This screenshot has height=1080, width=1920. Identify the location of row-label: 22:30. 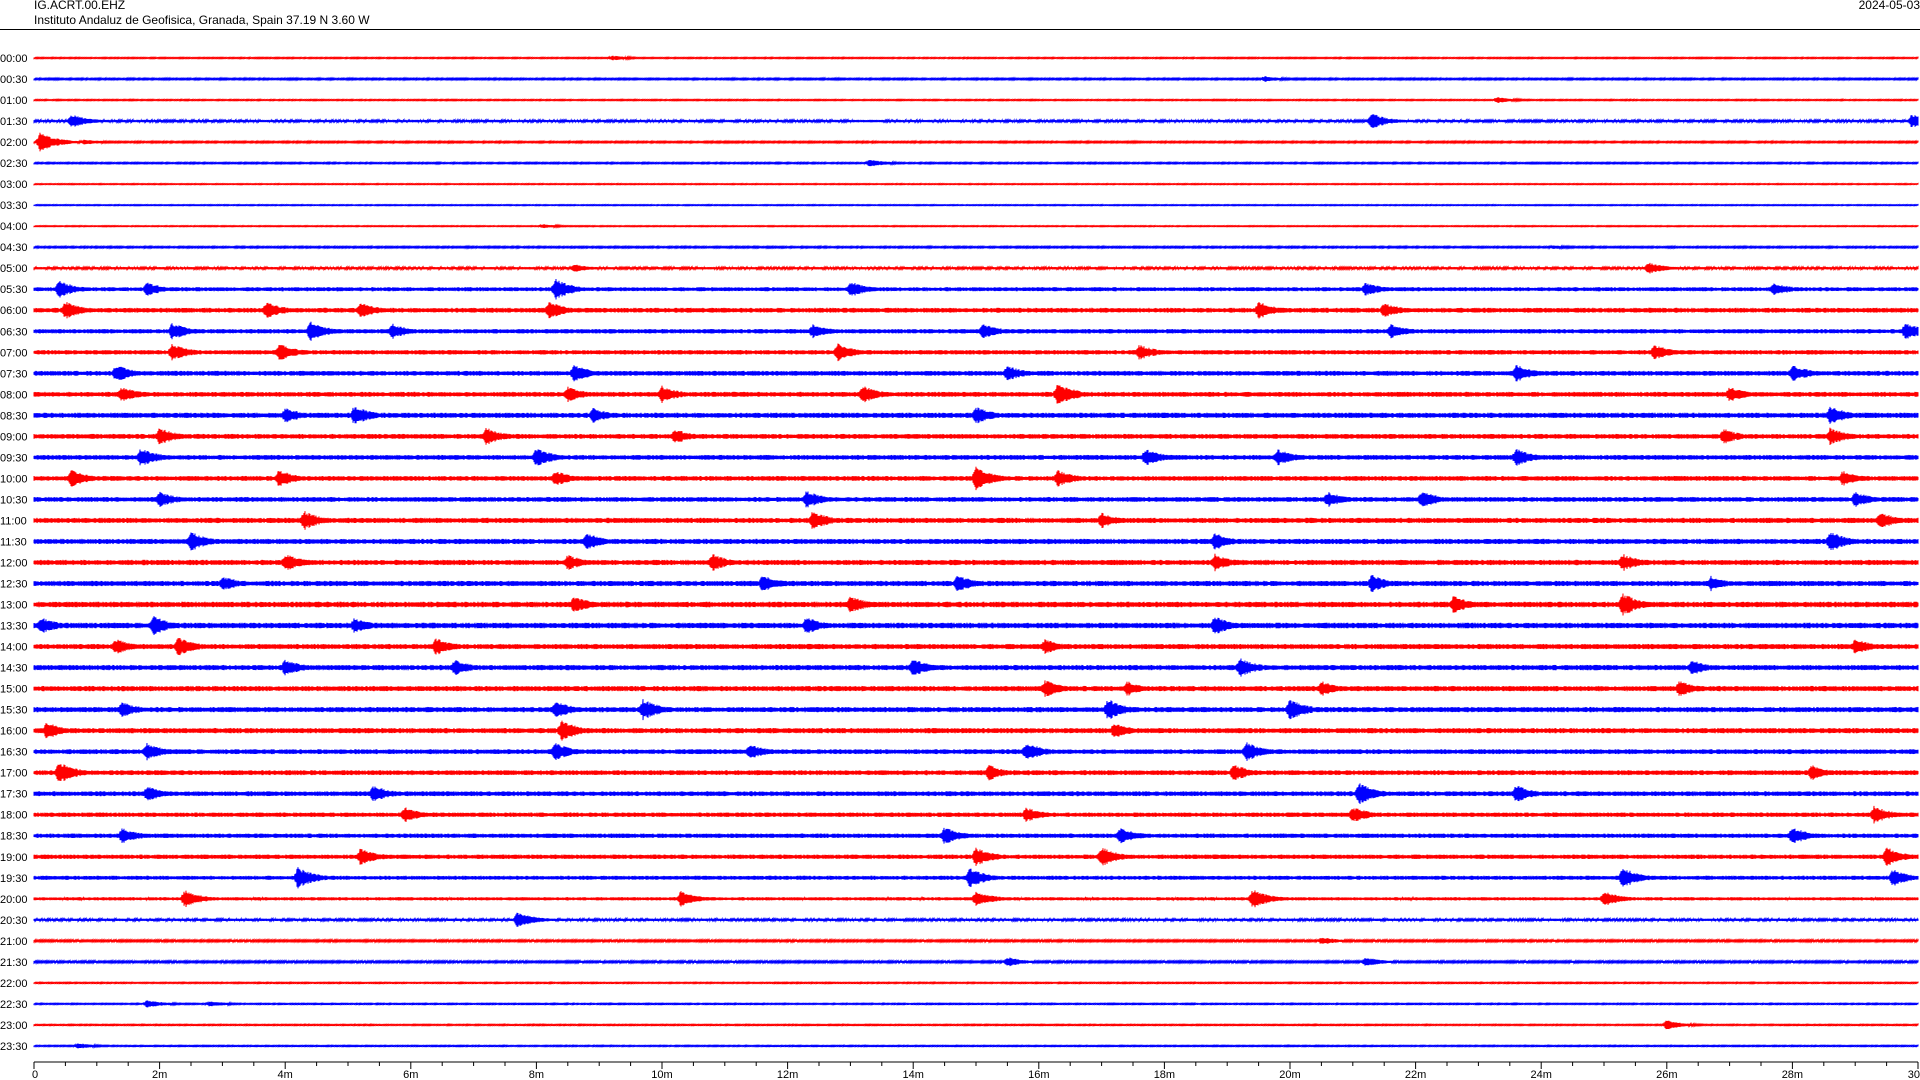
(14, 1005).